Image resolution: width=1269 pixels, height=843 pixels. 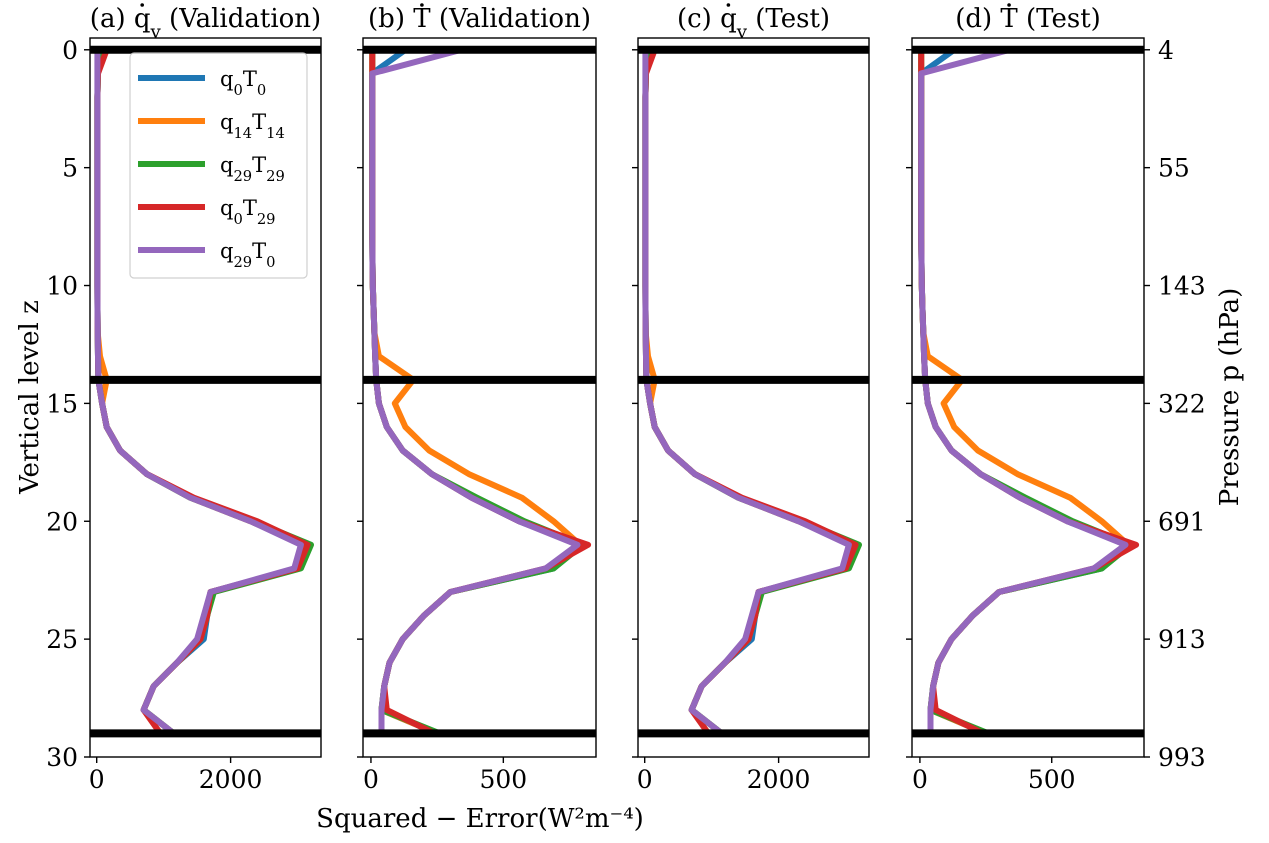 I want to click on panel-title: (d) T (Test), so click(x=1028, y=19).